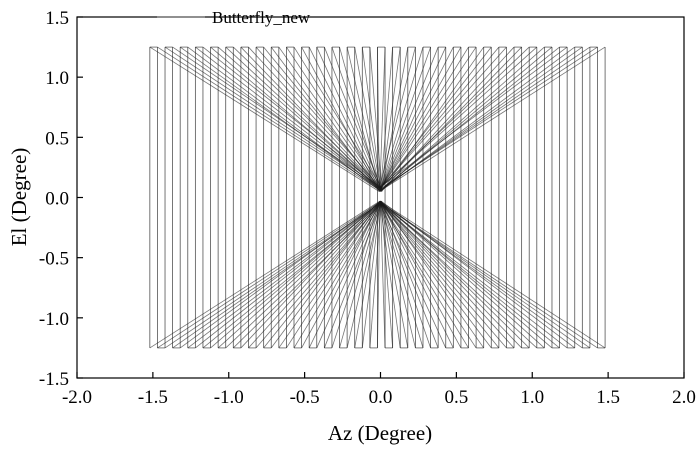 The width and height of the screenshot is (700, 450). I want to click on legend-label-butterfly-new: Butterfly_new, so click(261, 17).